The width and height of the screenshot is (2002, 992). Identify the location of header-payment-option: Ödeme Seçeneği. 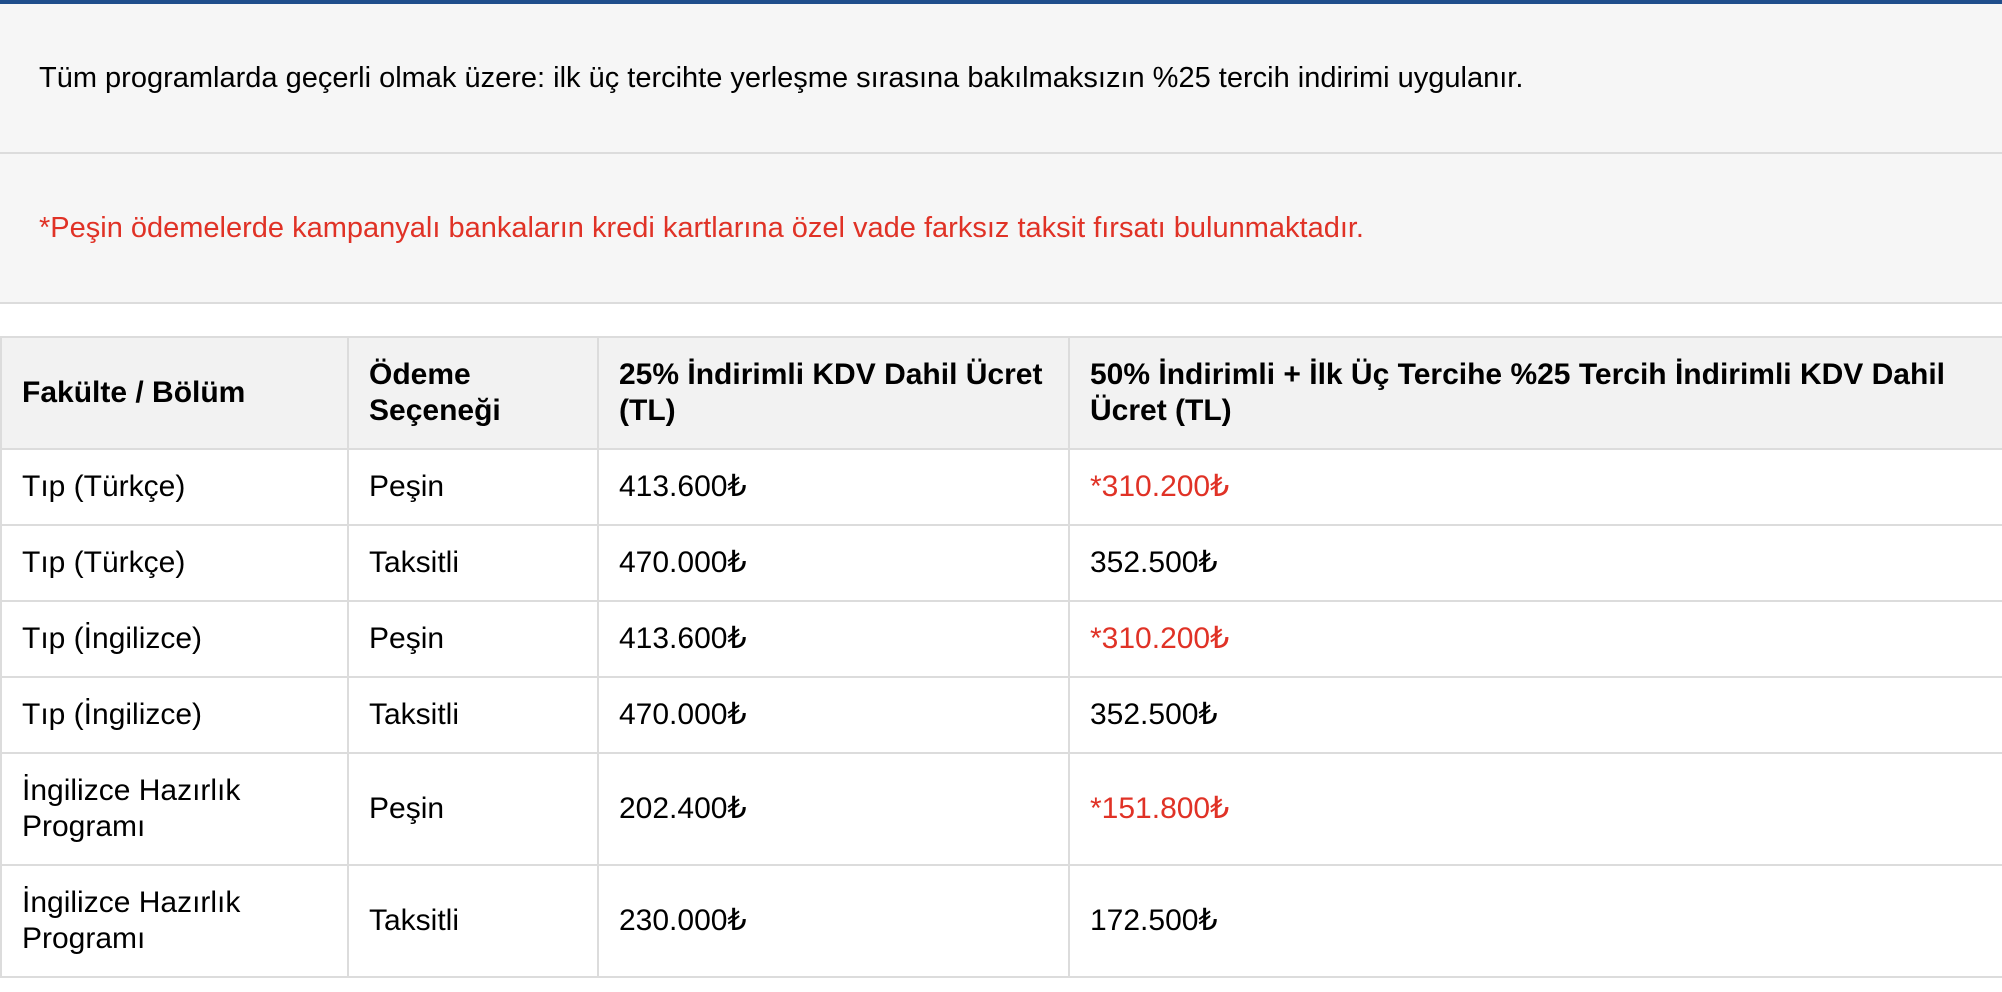
(473, 393).